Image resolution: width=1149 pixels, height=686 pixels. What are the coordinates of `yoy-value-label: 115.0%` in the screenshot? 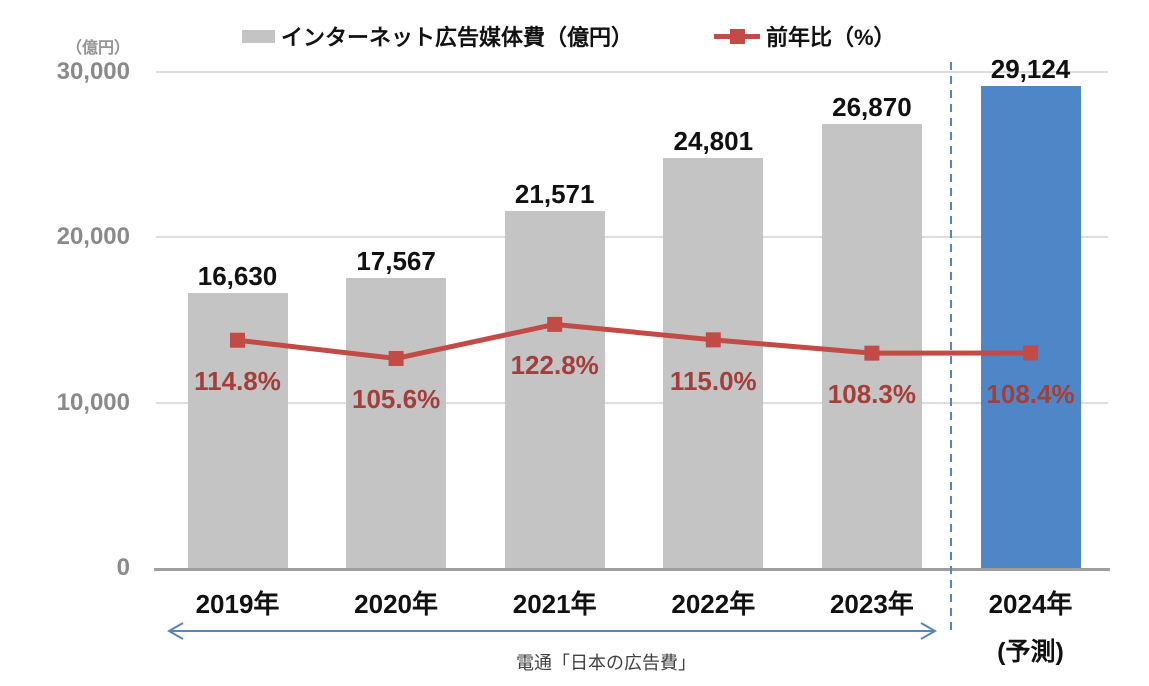 It's located at (713, 380).